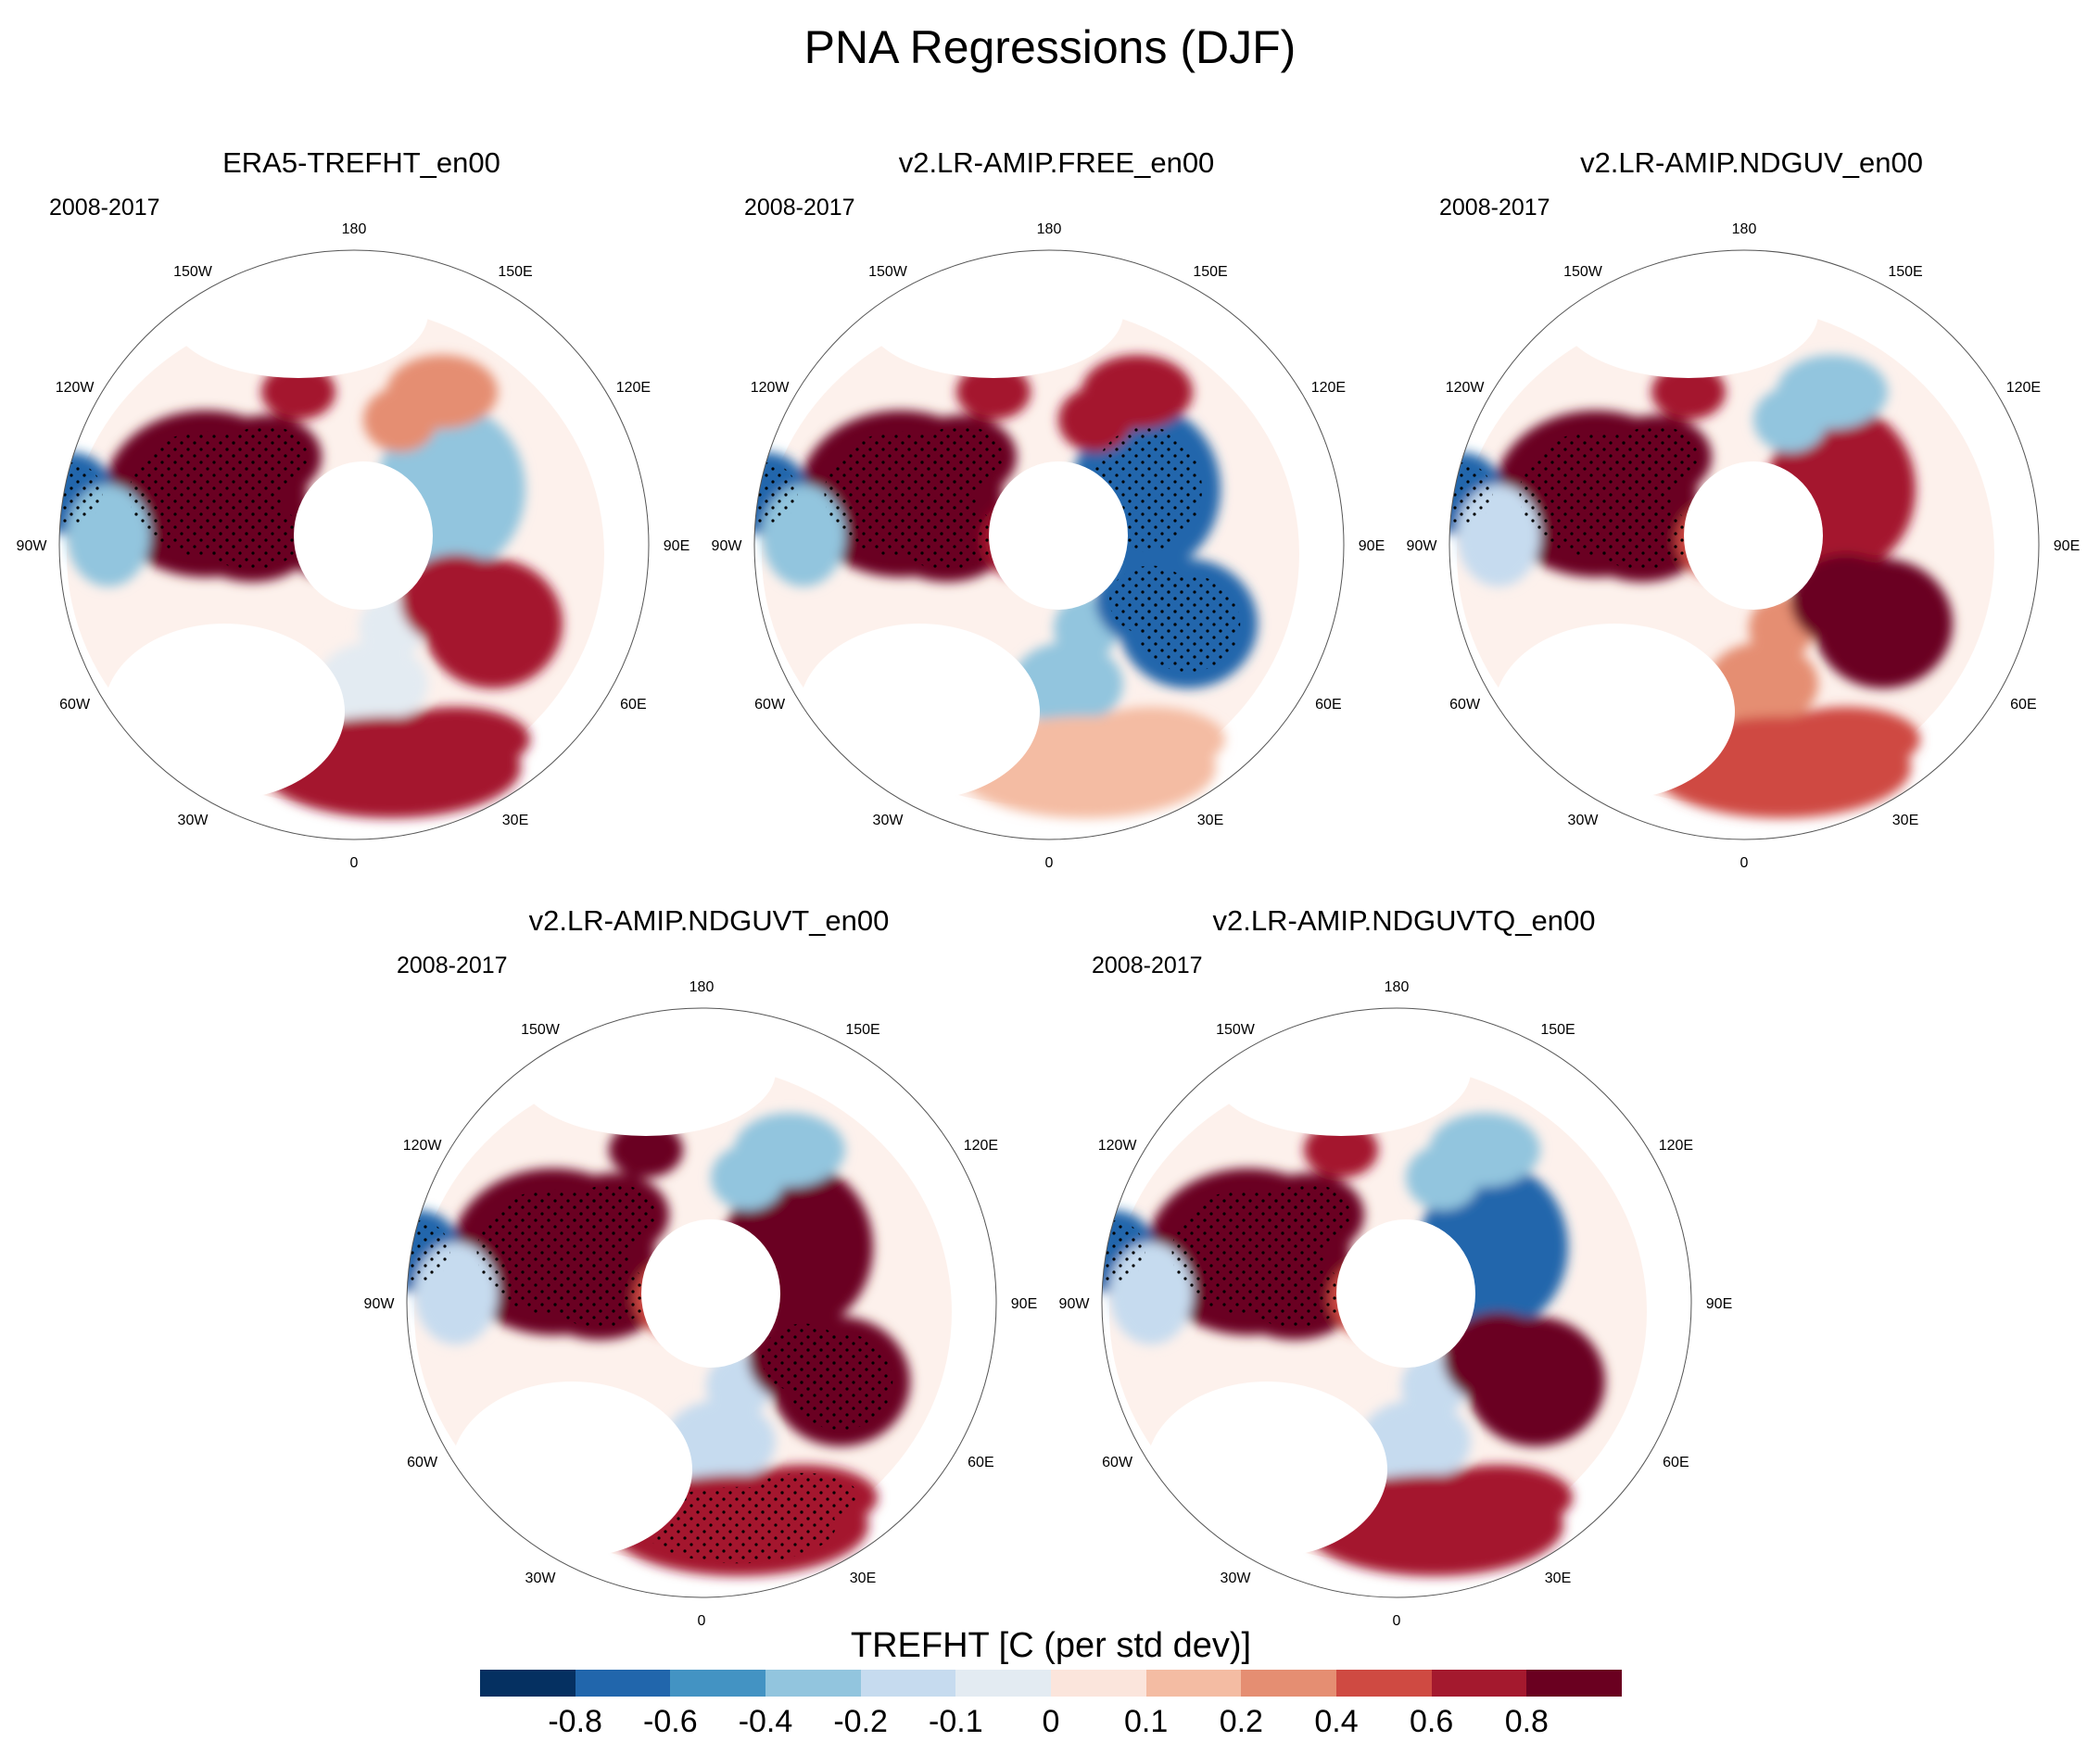  Describe the element at coordinates (670, 1721) in the screenshot. I see `colorbar-tick-label: -0.6` at that location.